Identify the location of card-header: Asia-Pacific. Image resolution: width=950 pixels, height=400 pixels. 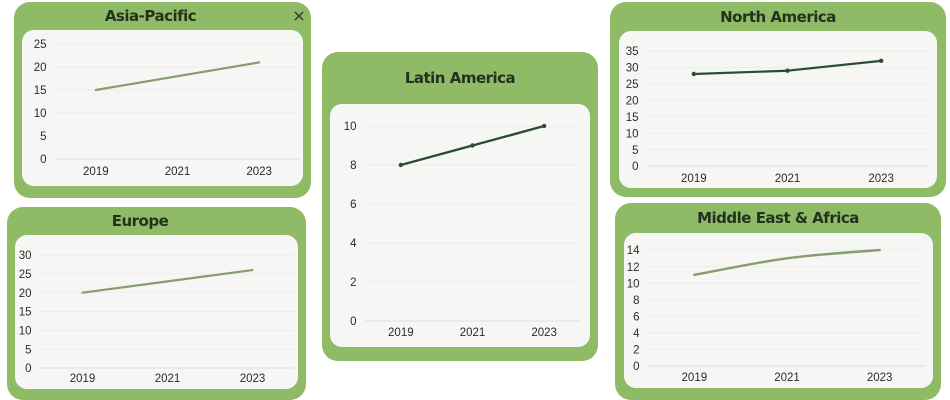
(162, 16).